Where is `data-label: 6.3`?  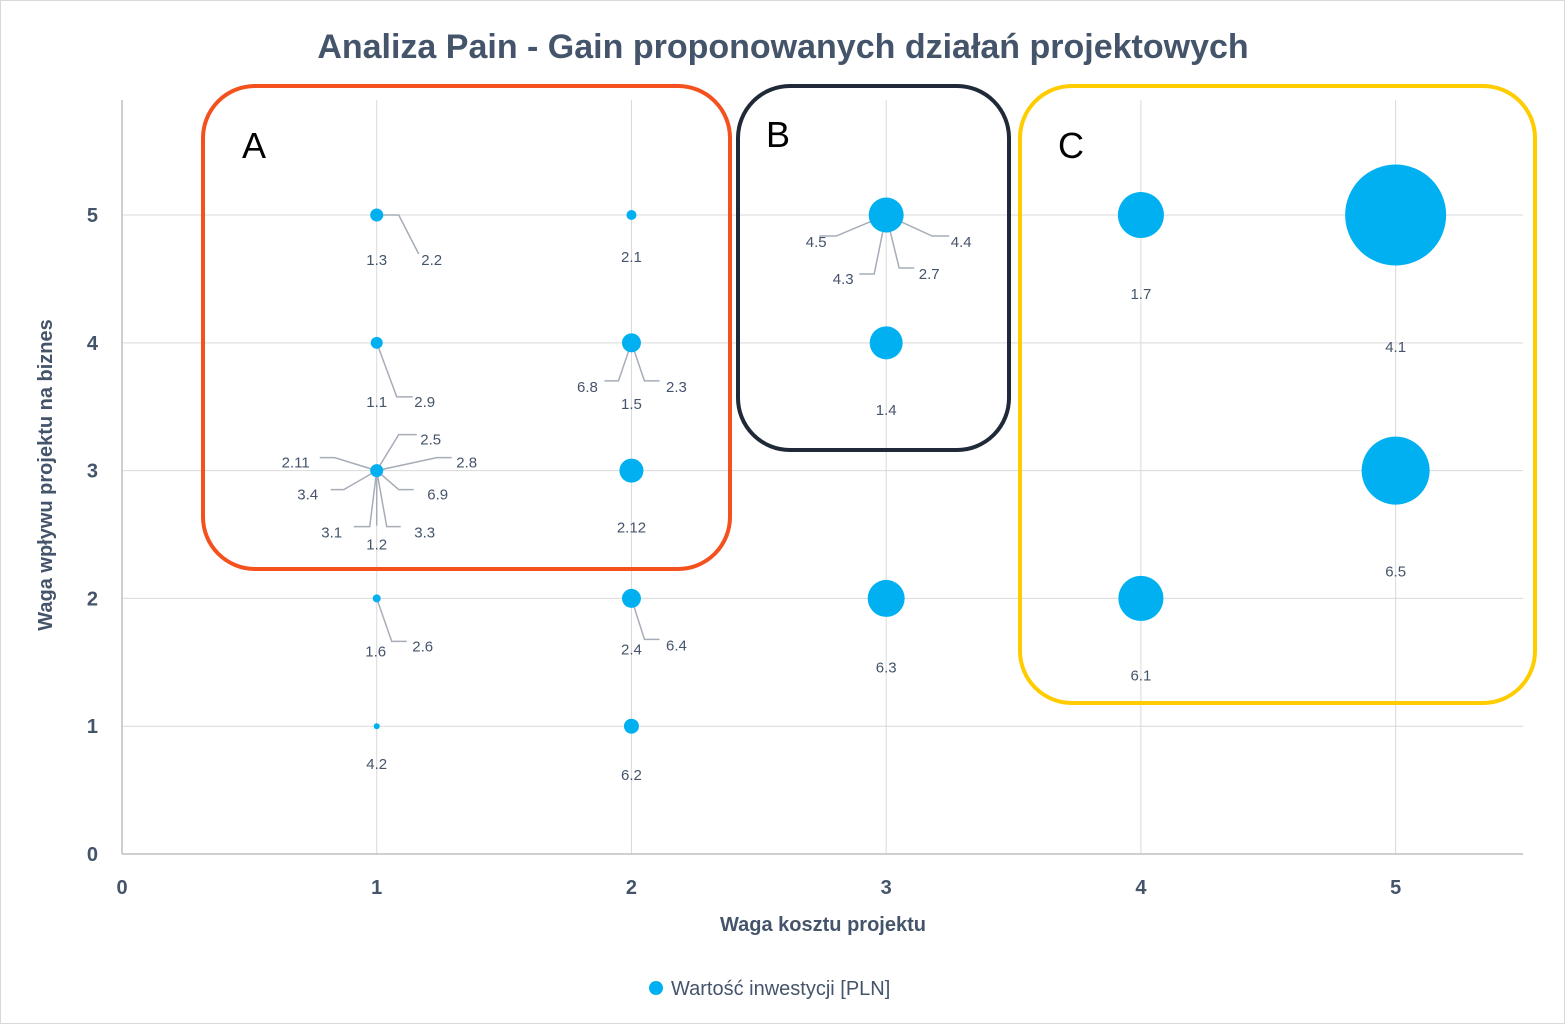 data-label: 6.3 is located at coordinates (886, 667).